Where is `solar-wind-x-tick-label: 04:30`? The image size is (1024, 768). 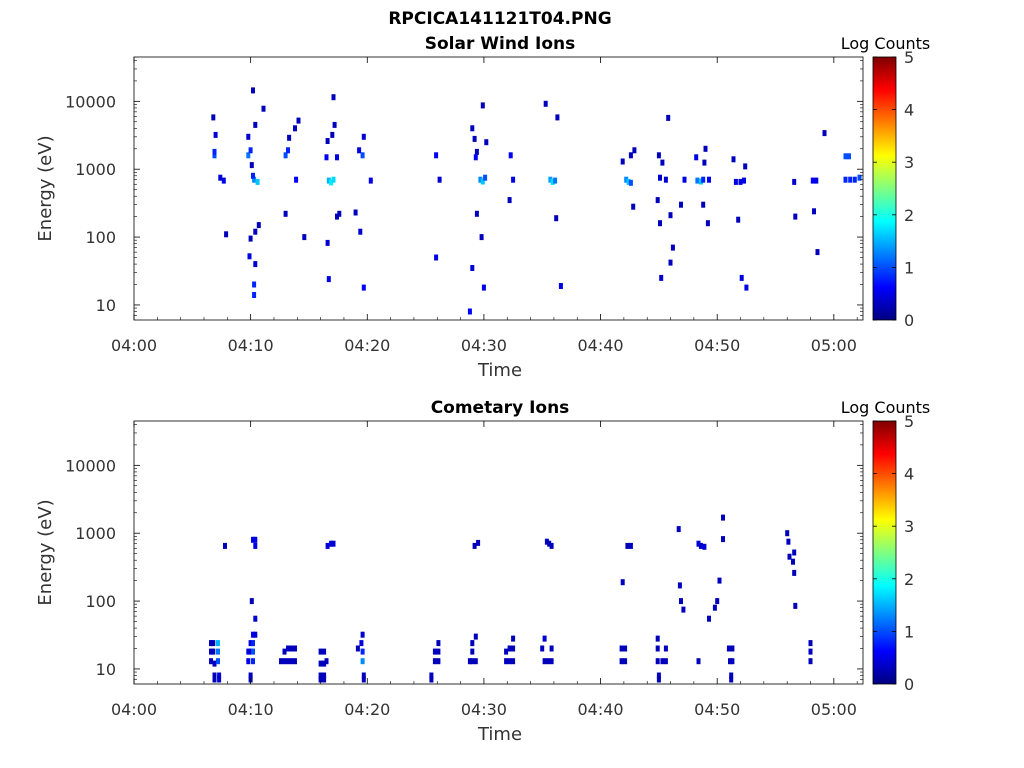
solar-wind-x-tick-label: 04:30 is located at coordinates (484, 345).